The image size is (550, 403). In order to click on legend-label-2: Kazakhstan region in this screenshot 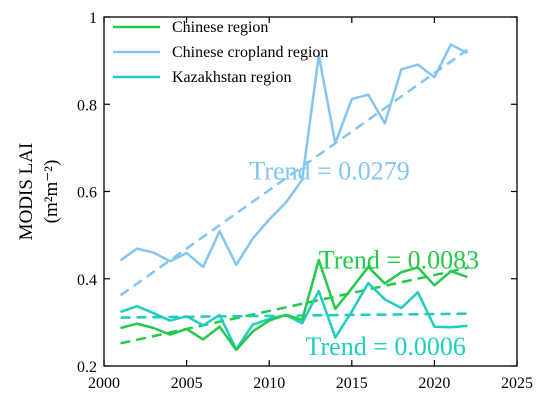, I will do `click(232, 77)`.